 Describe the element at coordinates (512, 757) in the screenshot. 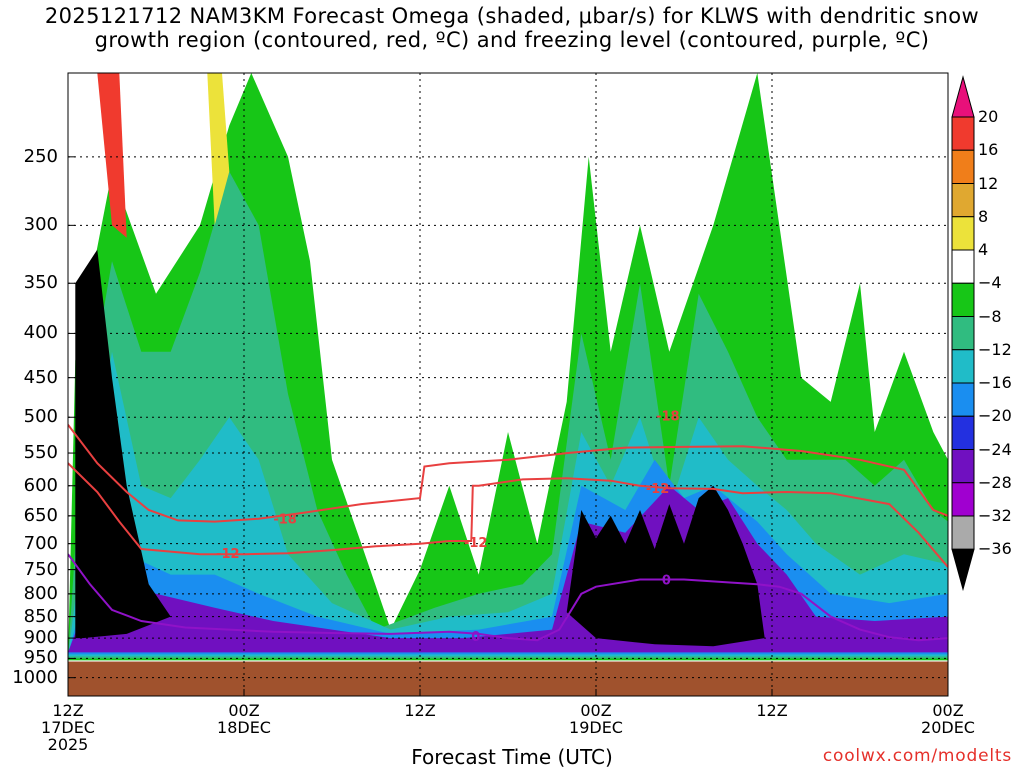

I see `x-axis-label: Forecast Time (UTC)` at that location.